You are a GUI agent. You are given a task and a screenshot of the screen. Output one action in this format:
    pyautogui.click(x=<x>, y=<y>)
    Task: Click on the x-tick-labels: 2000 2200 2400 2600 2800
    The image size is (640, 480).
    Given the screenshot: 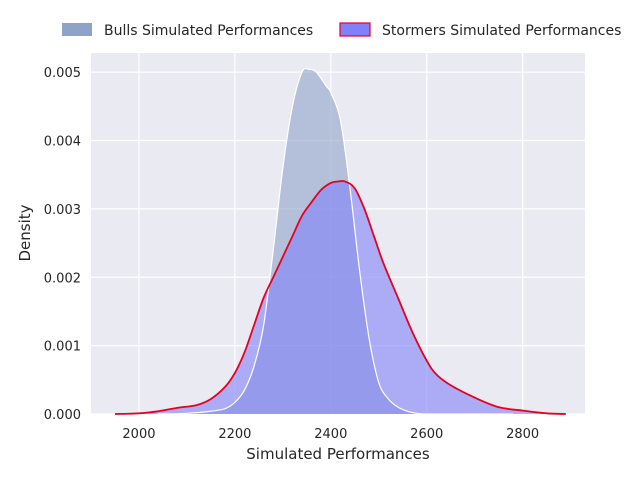 What is the action you would take?
    pyautogui.click(x=330, y=434)
    